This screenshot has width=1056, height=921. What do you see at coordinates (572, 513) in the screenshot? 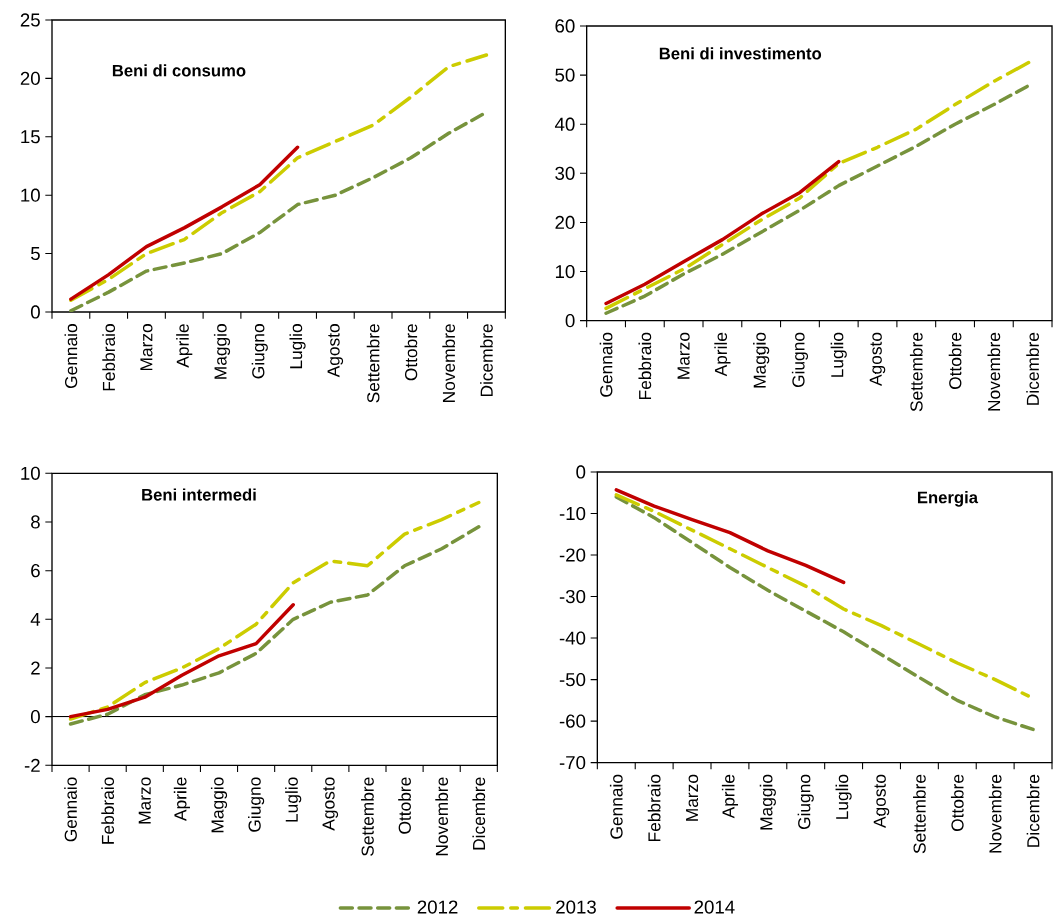
I see `y-tick-label: -10` at bounding box center [572, 513].